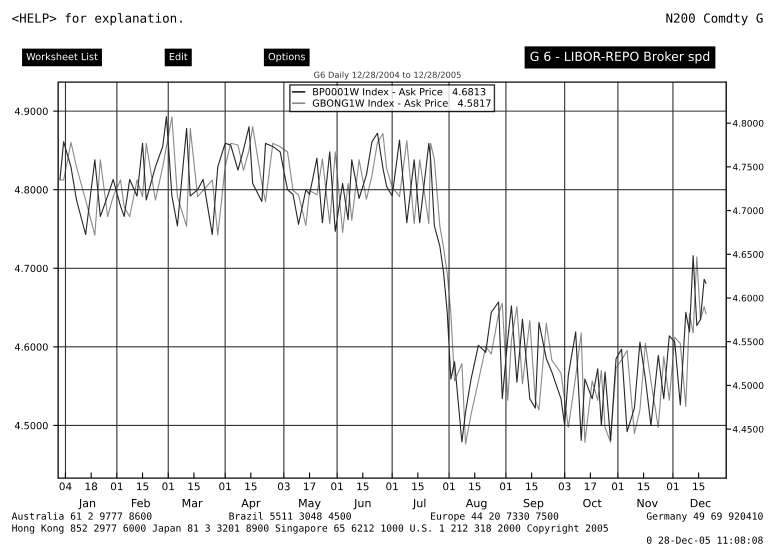  I want to click on y2-tick-label: 4.5000, so click(748, 385).